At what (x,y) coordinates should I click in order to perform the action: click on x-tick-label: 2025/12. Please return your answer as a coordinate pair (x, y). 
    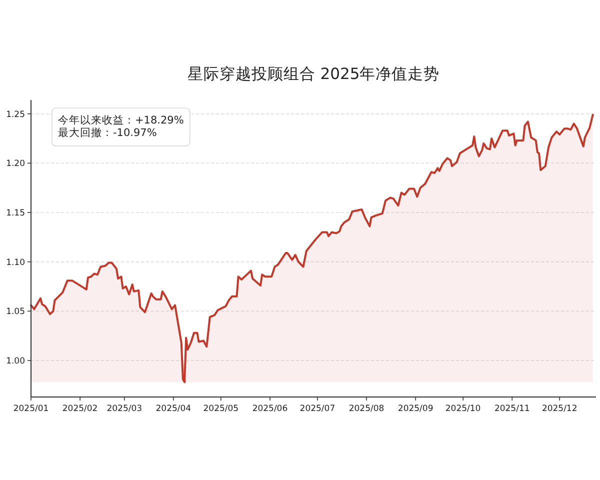
    Looking at the image, I should click on (560, 409).